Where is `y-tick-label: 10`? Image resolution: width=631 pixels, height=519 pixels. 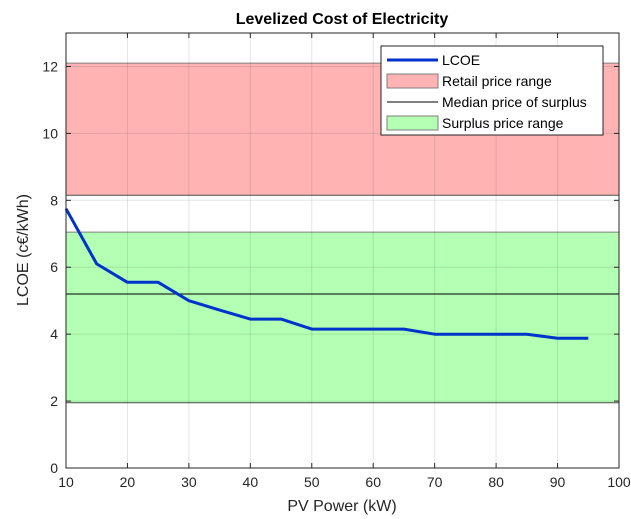
y-tick-label: 10 is located at coordinates (50, 133).